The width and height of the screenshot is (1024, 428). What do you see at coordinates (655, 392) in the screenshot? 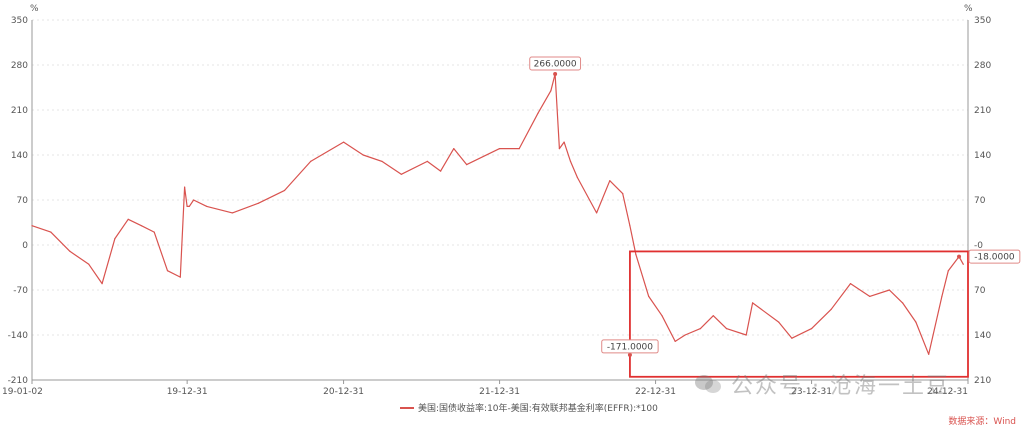
I see `x-tick-label: 22-12-31` at bounding box center [655, 392].